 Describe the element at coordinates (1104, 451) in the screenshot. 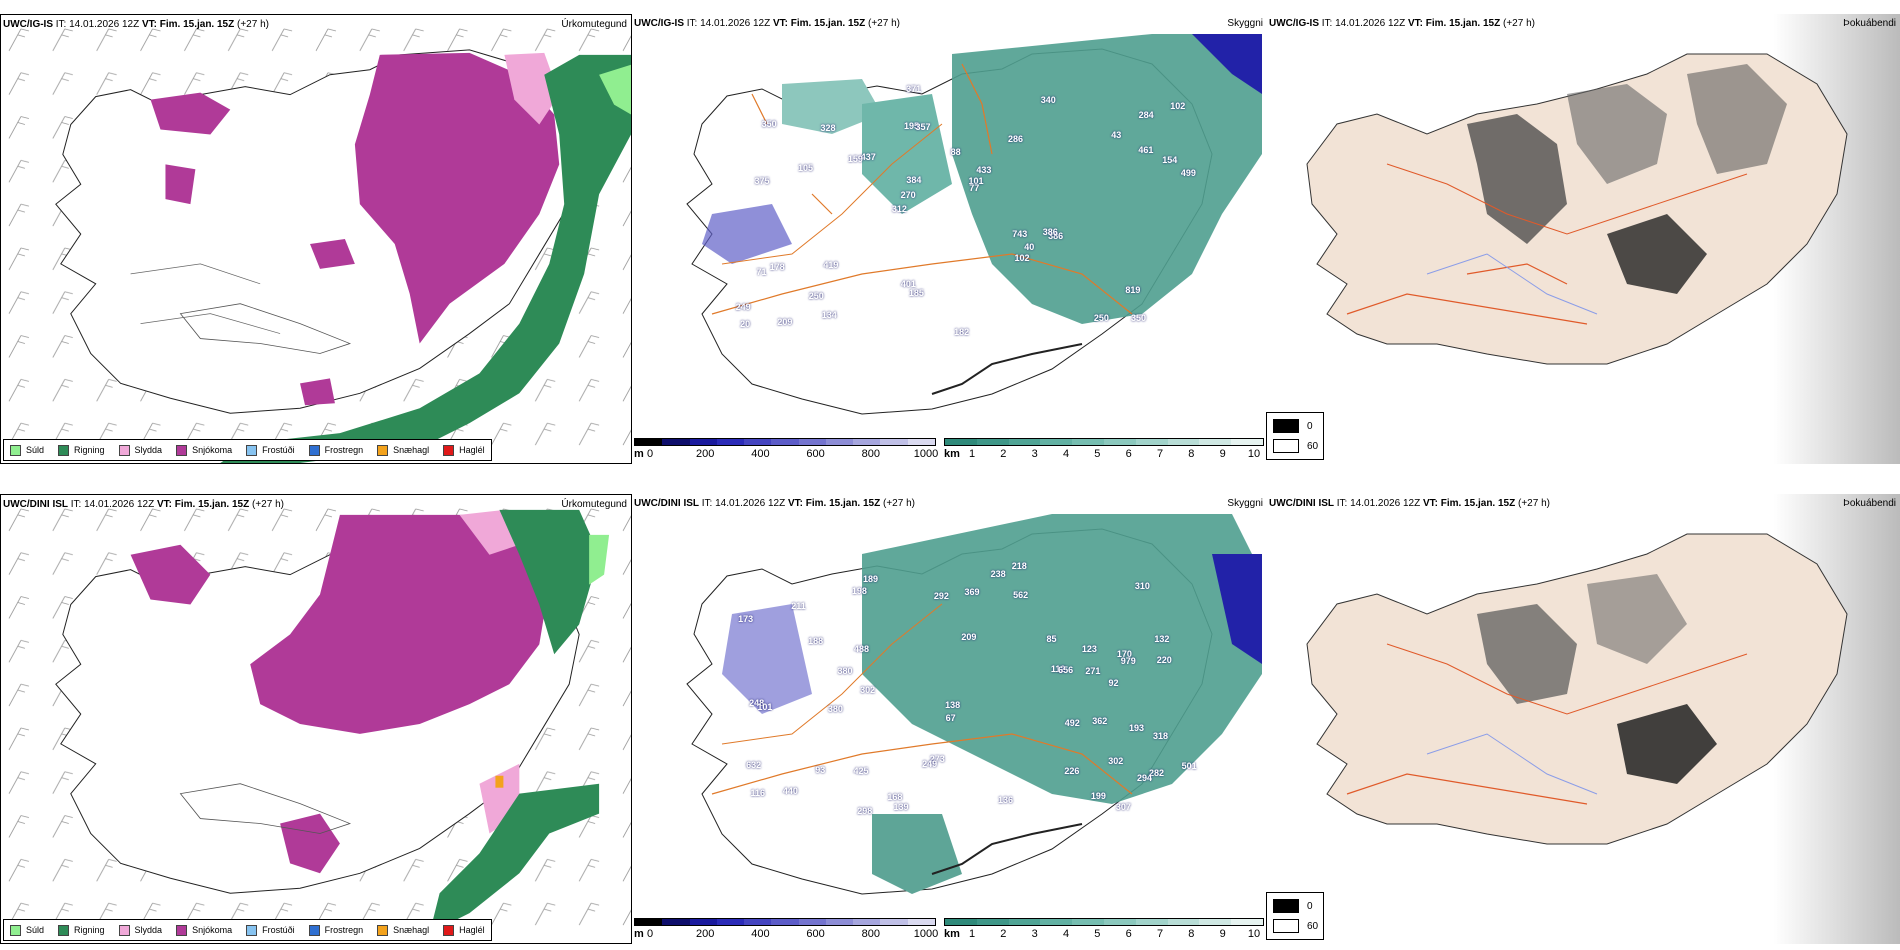

I see `visibility-colorbar-1: km 1 2 3 4 5 6 7 8 9 10` at that location.